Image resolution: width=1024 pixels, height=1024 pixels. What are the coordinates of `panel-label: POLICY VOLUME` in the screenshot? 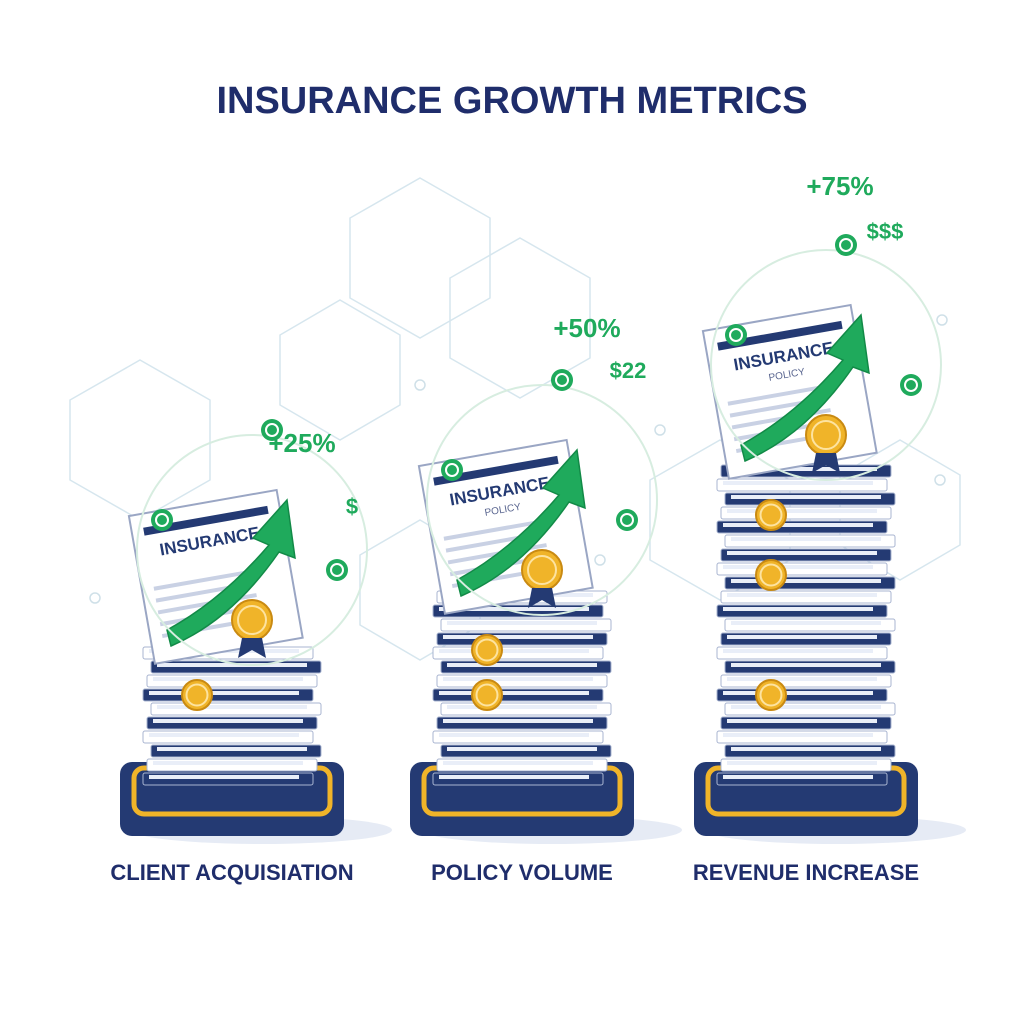 It's located at (522, 872).